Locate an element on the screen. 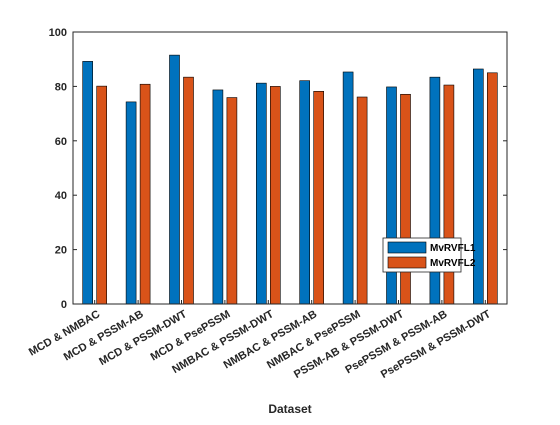 This screenshot has height=425, width=560. legend-label-mvrvfl2: MvRVFL2 is located at coordinates (453, 263).